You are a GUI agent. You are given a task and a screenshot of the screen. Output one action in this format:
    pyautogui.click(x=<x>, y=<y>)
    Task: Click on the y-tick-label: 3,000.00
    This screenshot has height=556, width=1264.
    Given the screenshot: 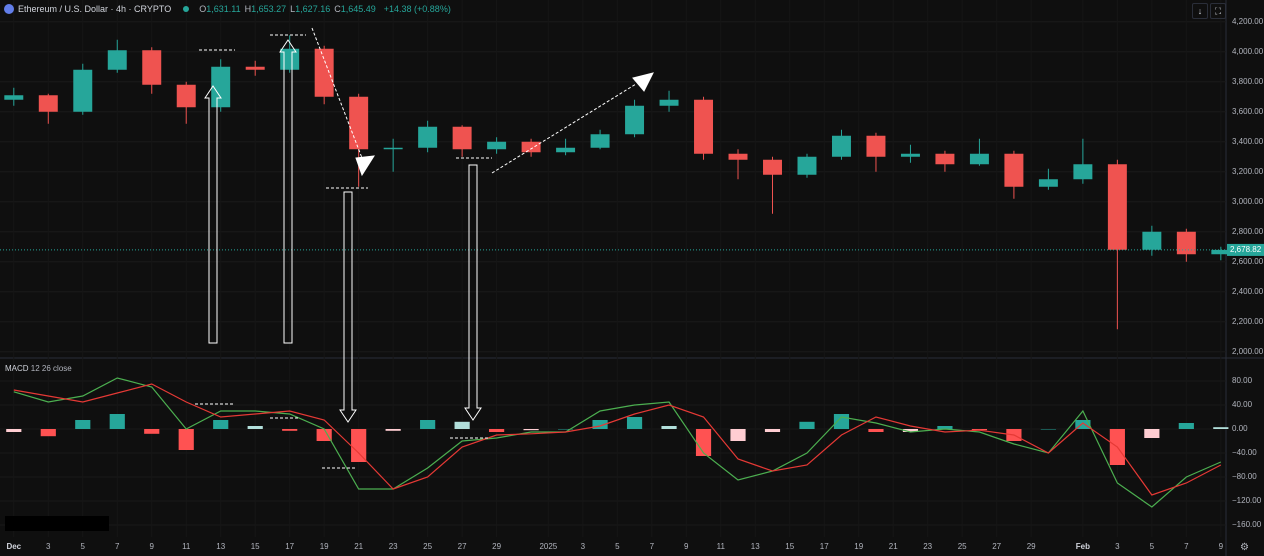 What is the action you would take?
    pyautogui.click(x=1248, y=201)
    